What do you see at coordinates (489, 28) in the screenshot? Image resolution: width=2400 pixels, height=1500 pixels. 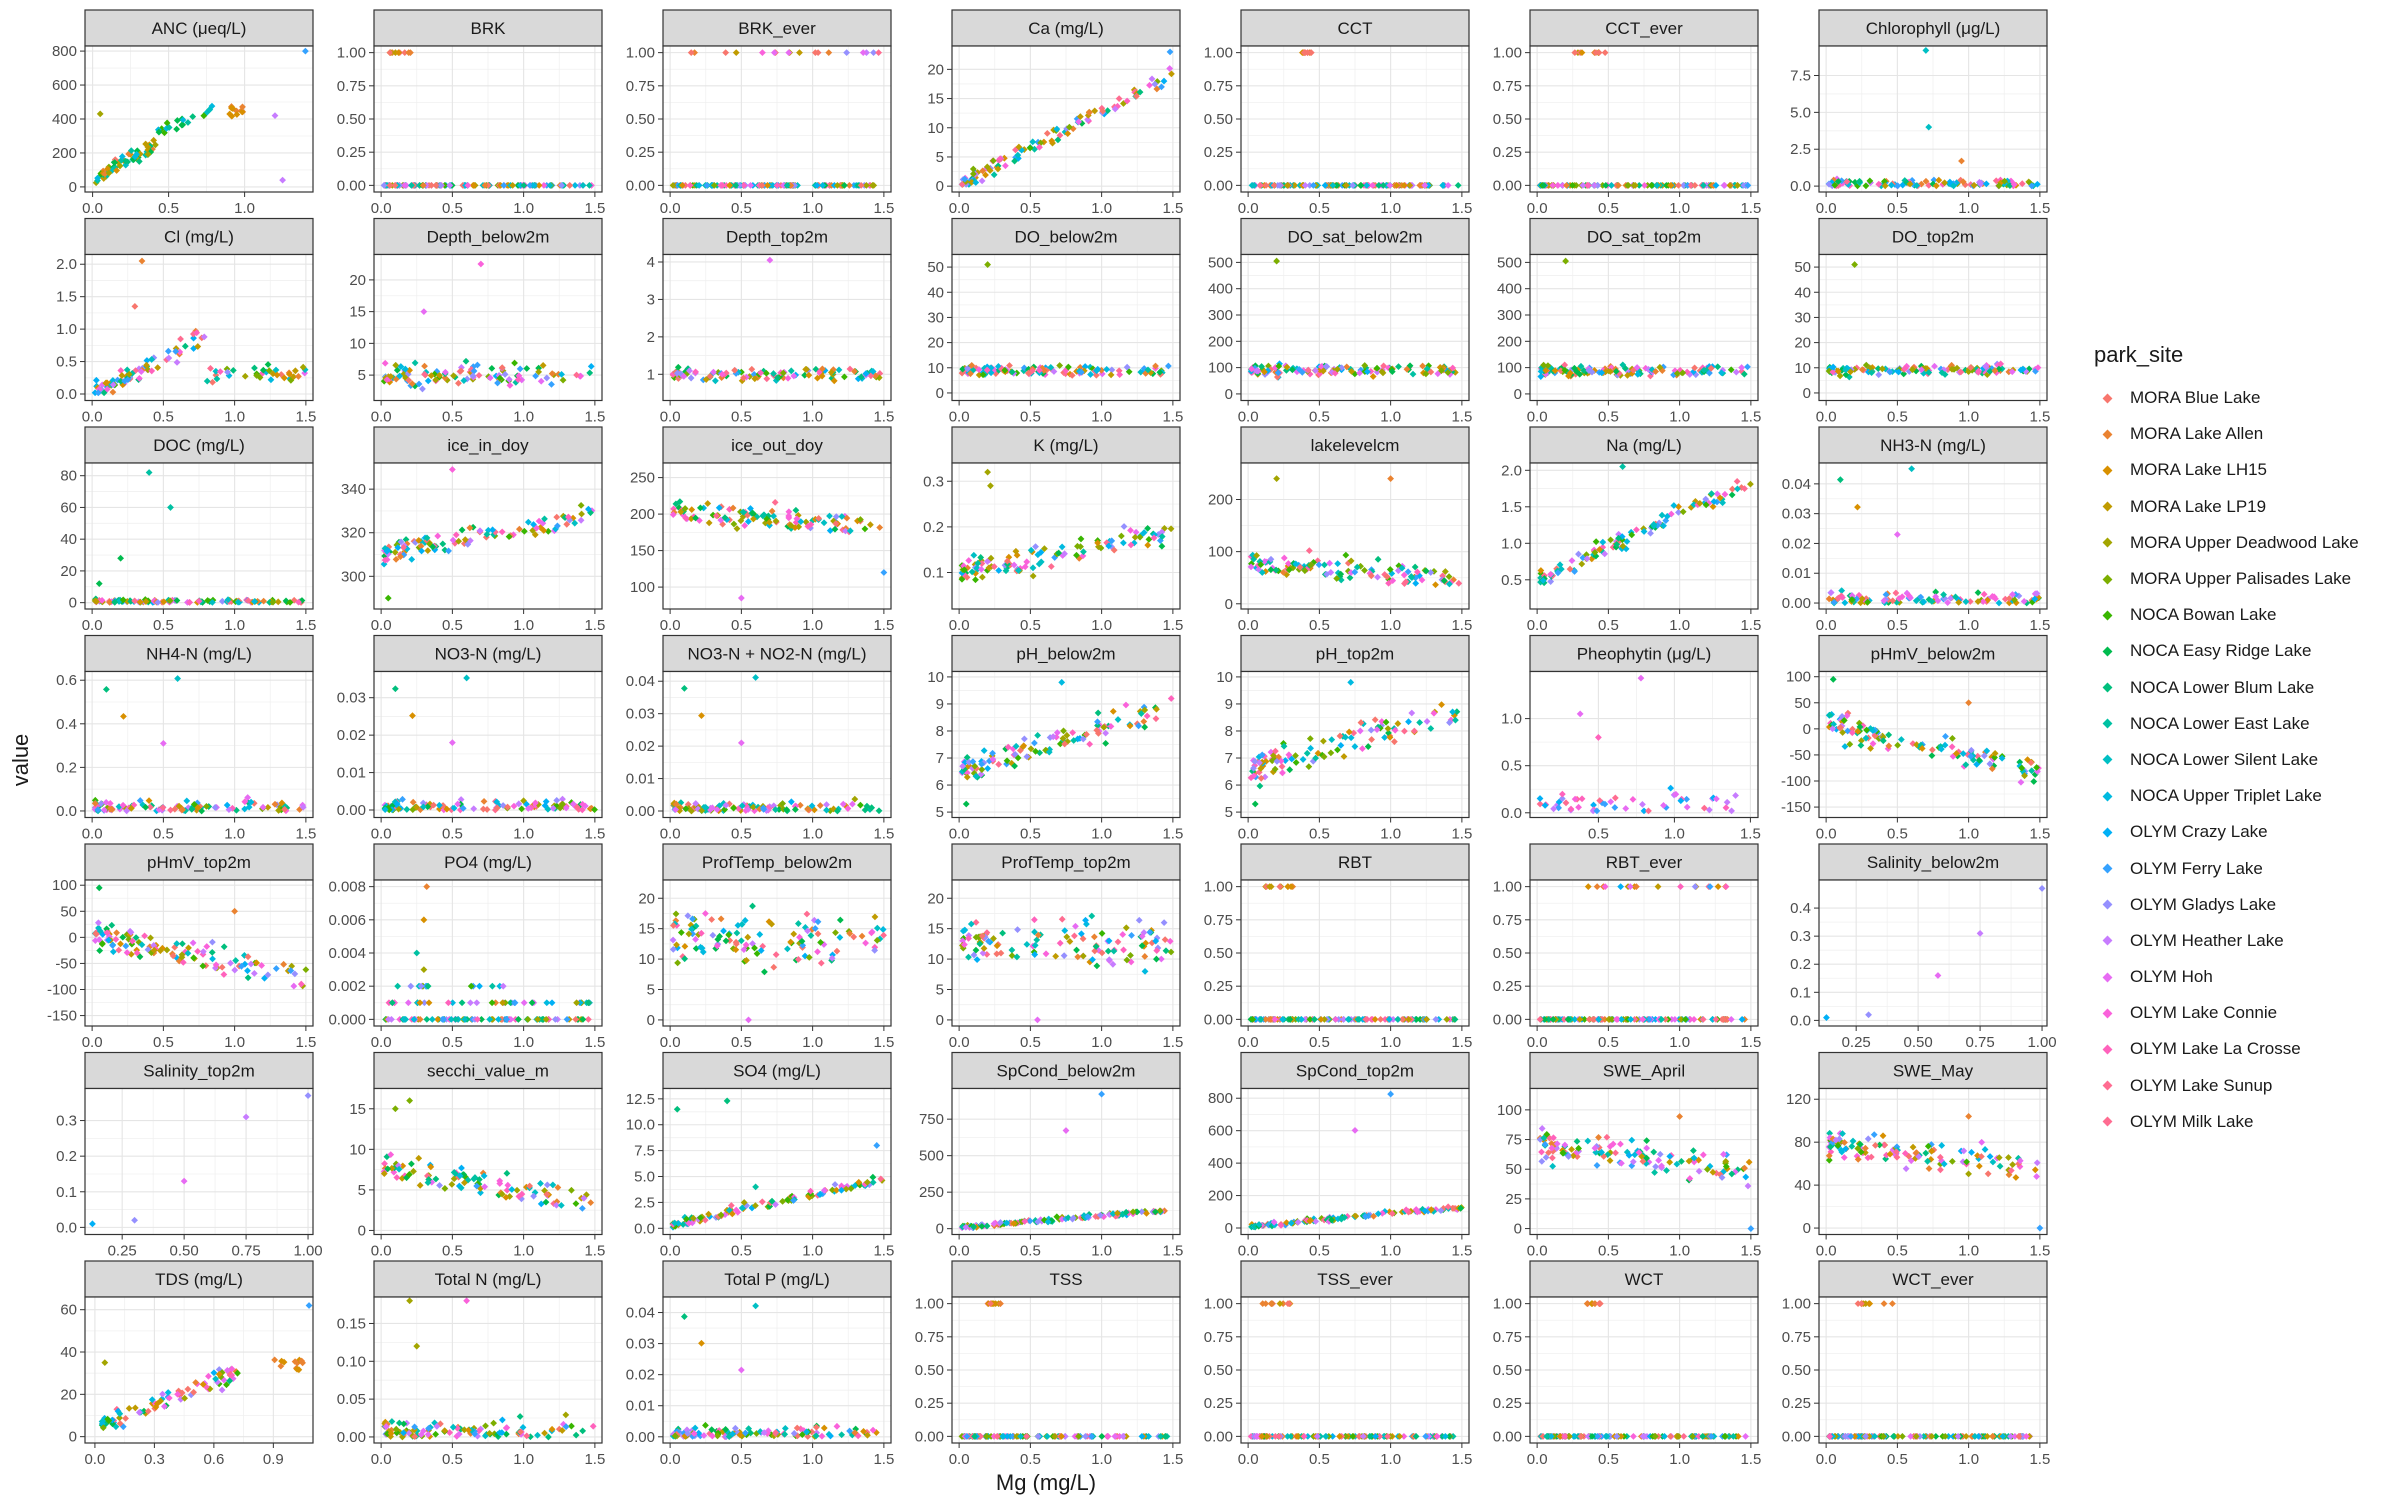 I see `facet-title: BRK` at bounding box center [489, 28].